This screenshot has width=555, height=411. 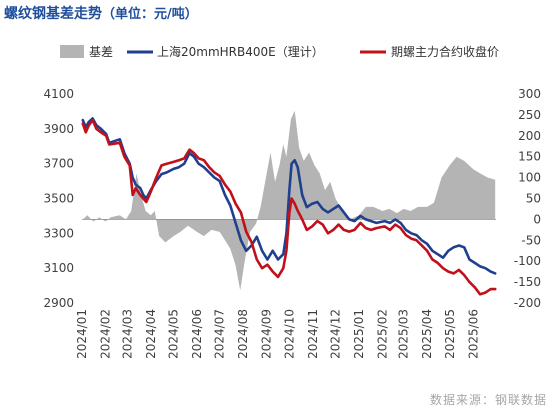 I want to click on x-tick-label: 2024/01, so click(x=82, y=334).